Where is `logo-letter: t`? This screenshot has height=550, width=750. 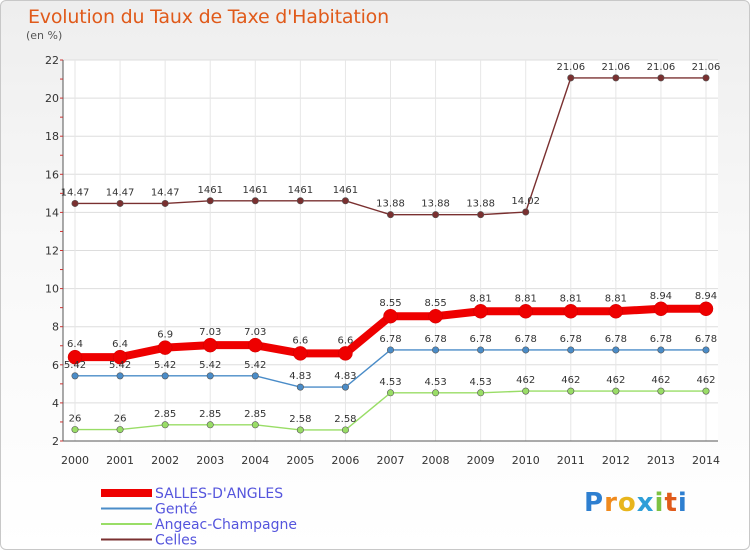
logo-letter: t is located at coordinates (671, 503).